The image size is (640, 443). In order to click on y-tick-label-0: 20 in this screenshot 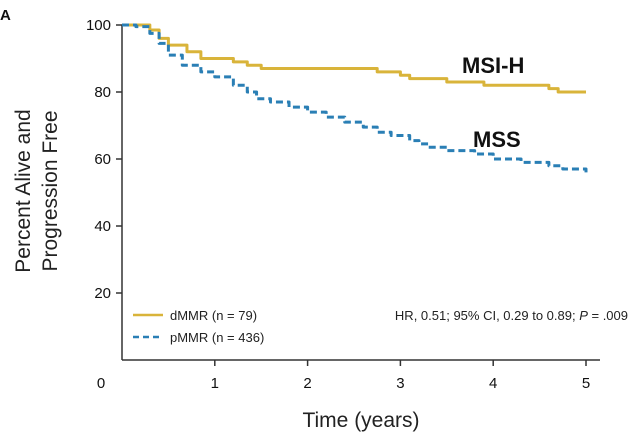, I will do `click(102, 293)`.